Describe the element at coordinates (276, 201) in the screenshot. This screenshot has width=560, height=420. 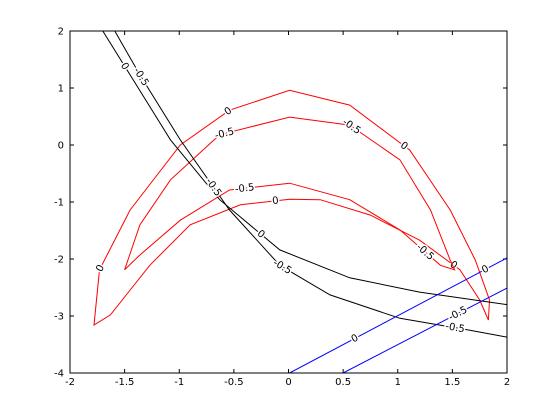
I see `contour-level-label: 0` at that location.